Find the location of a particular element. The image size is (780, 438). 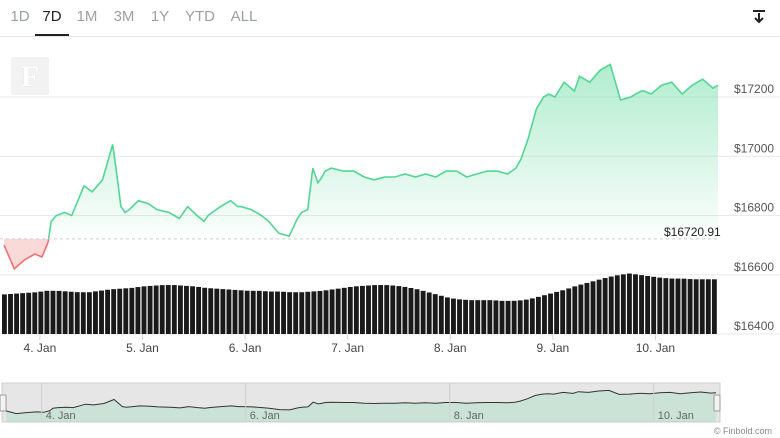

navigator-area is located at coordinates (361, 406).